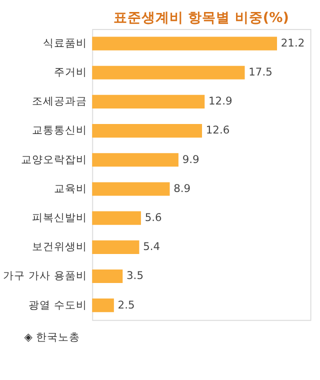 The height and width of the screenshot is (380, 320). I want to click on y-tick-label: 교육비, so click(70, 188).